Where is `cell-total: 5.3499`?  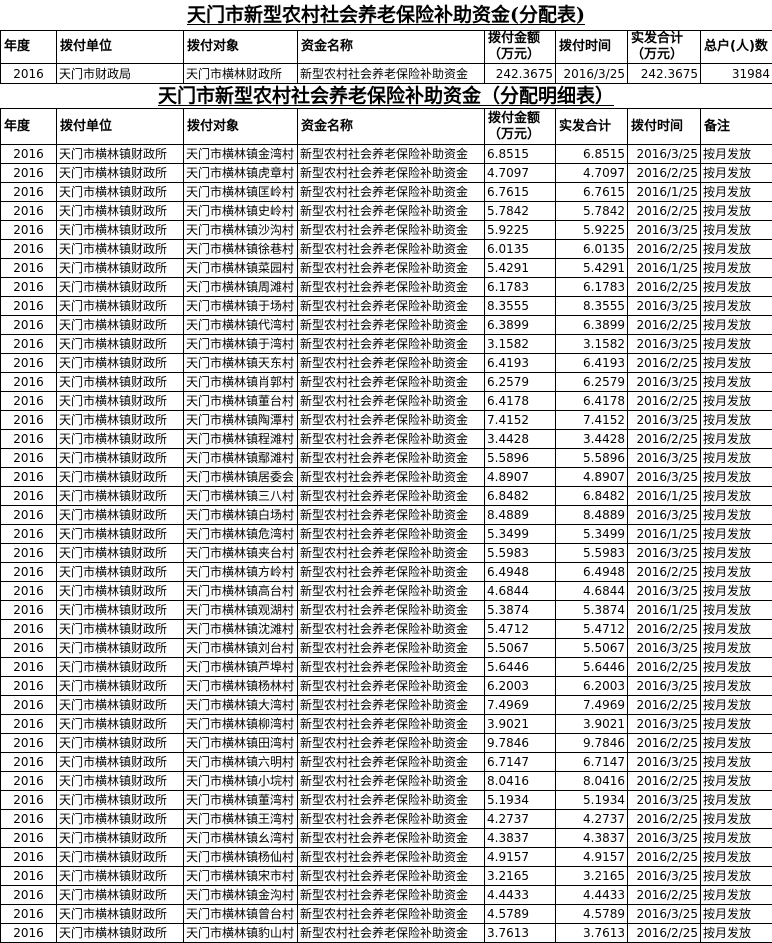 cell-total: 5.3499 is located at coordinates (592, 534).